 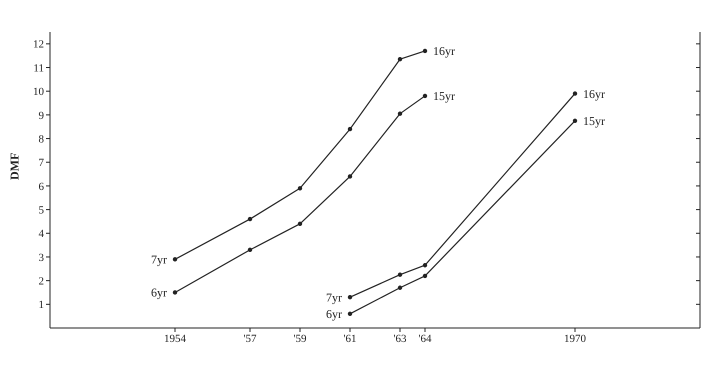 What do you see at coordinates (250, 338) in the screenshot?
I see `x-tick-label: '57` at bounding box center [250, 338].